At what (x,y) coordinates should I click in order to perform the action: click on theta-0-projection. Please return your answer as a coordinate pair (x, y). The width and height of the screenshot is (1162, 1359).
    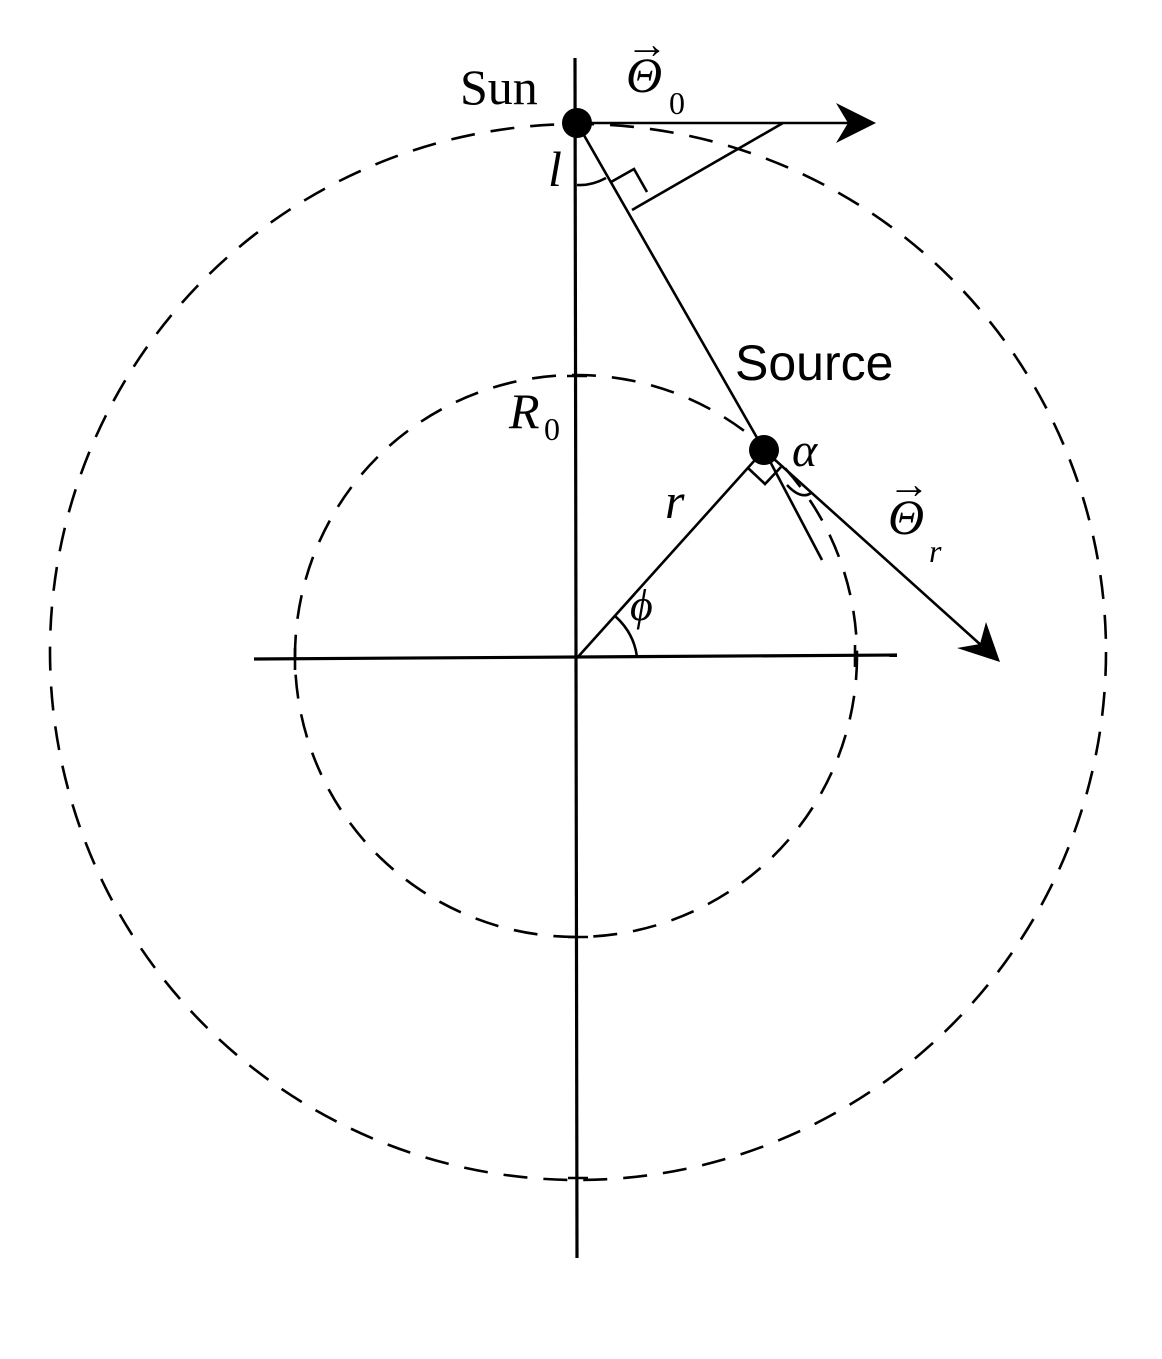
    Looking at the image, I should click on (707, 166).